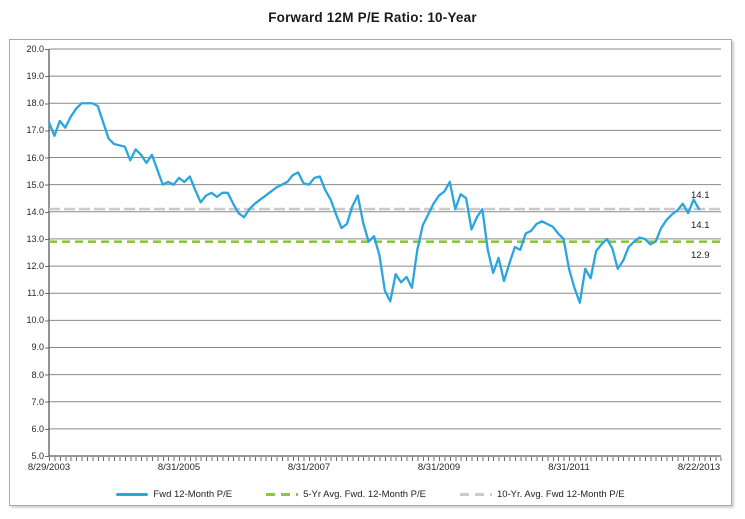  Describe the element at coordinates (439, 467) in the screenshot. I see `x-tick-label: 8/31/2009` at that location.